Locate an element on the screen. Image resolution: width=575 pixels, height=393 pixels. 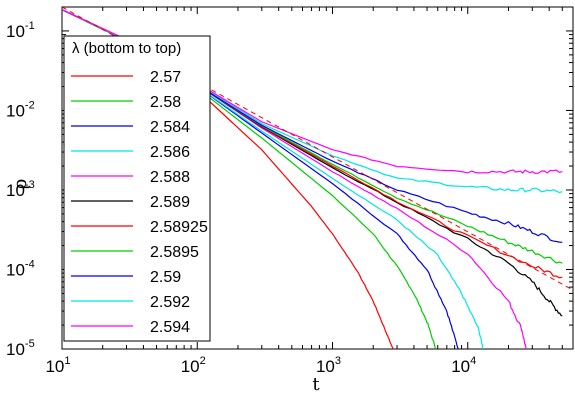
x-tick-label: 10⁴ is located at coordinates (463, 365).